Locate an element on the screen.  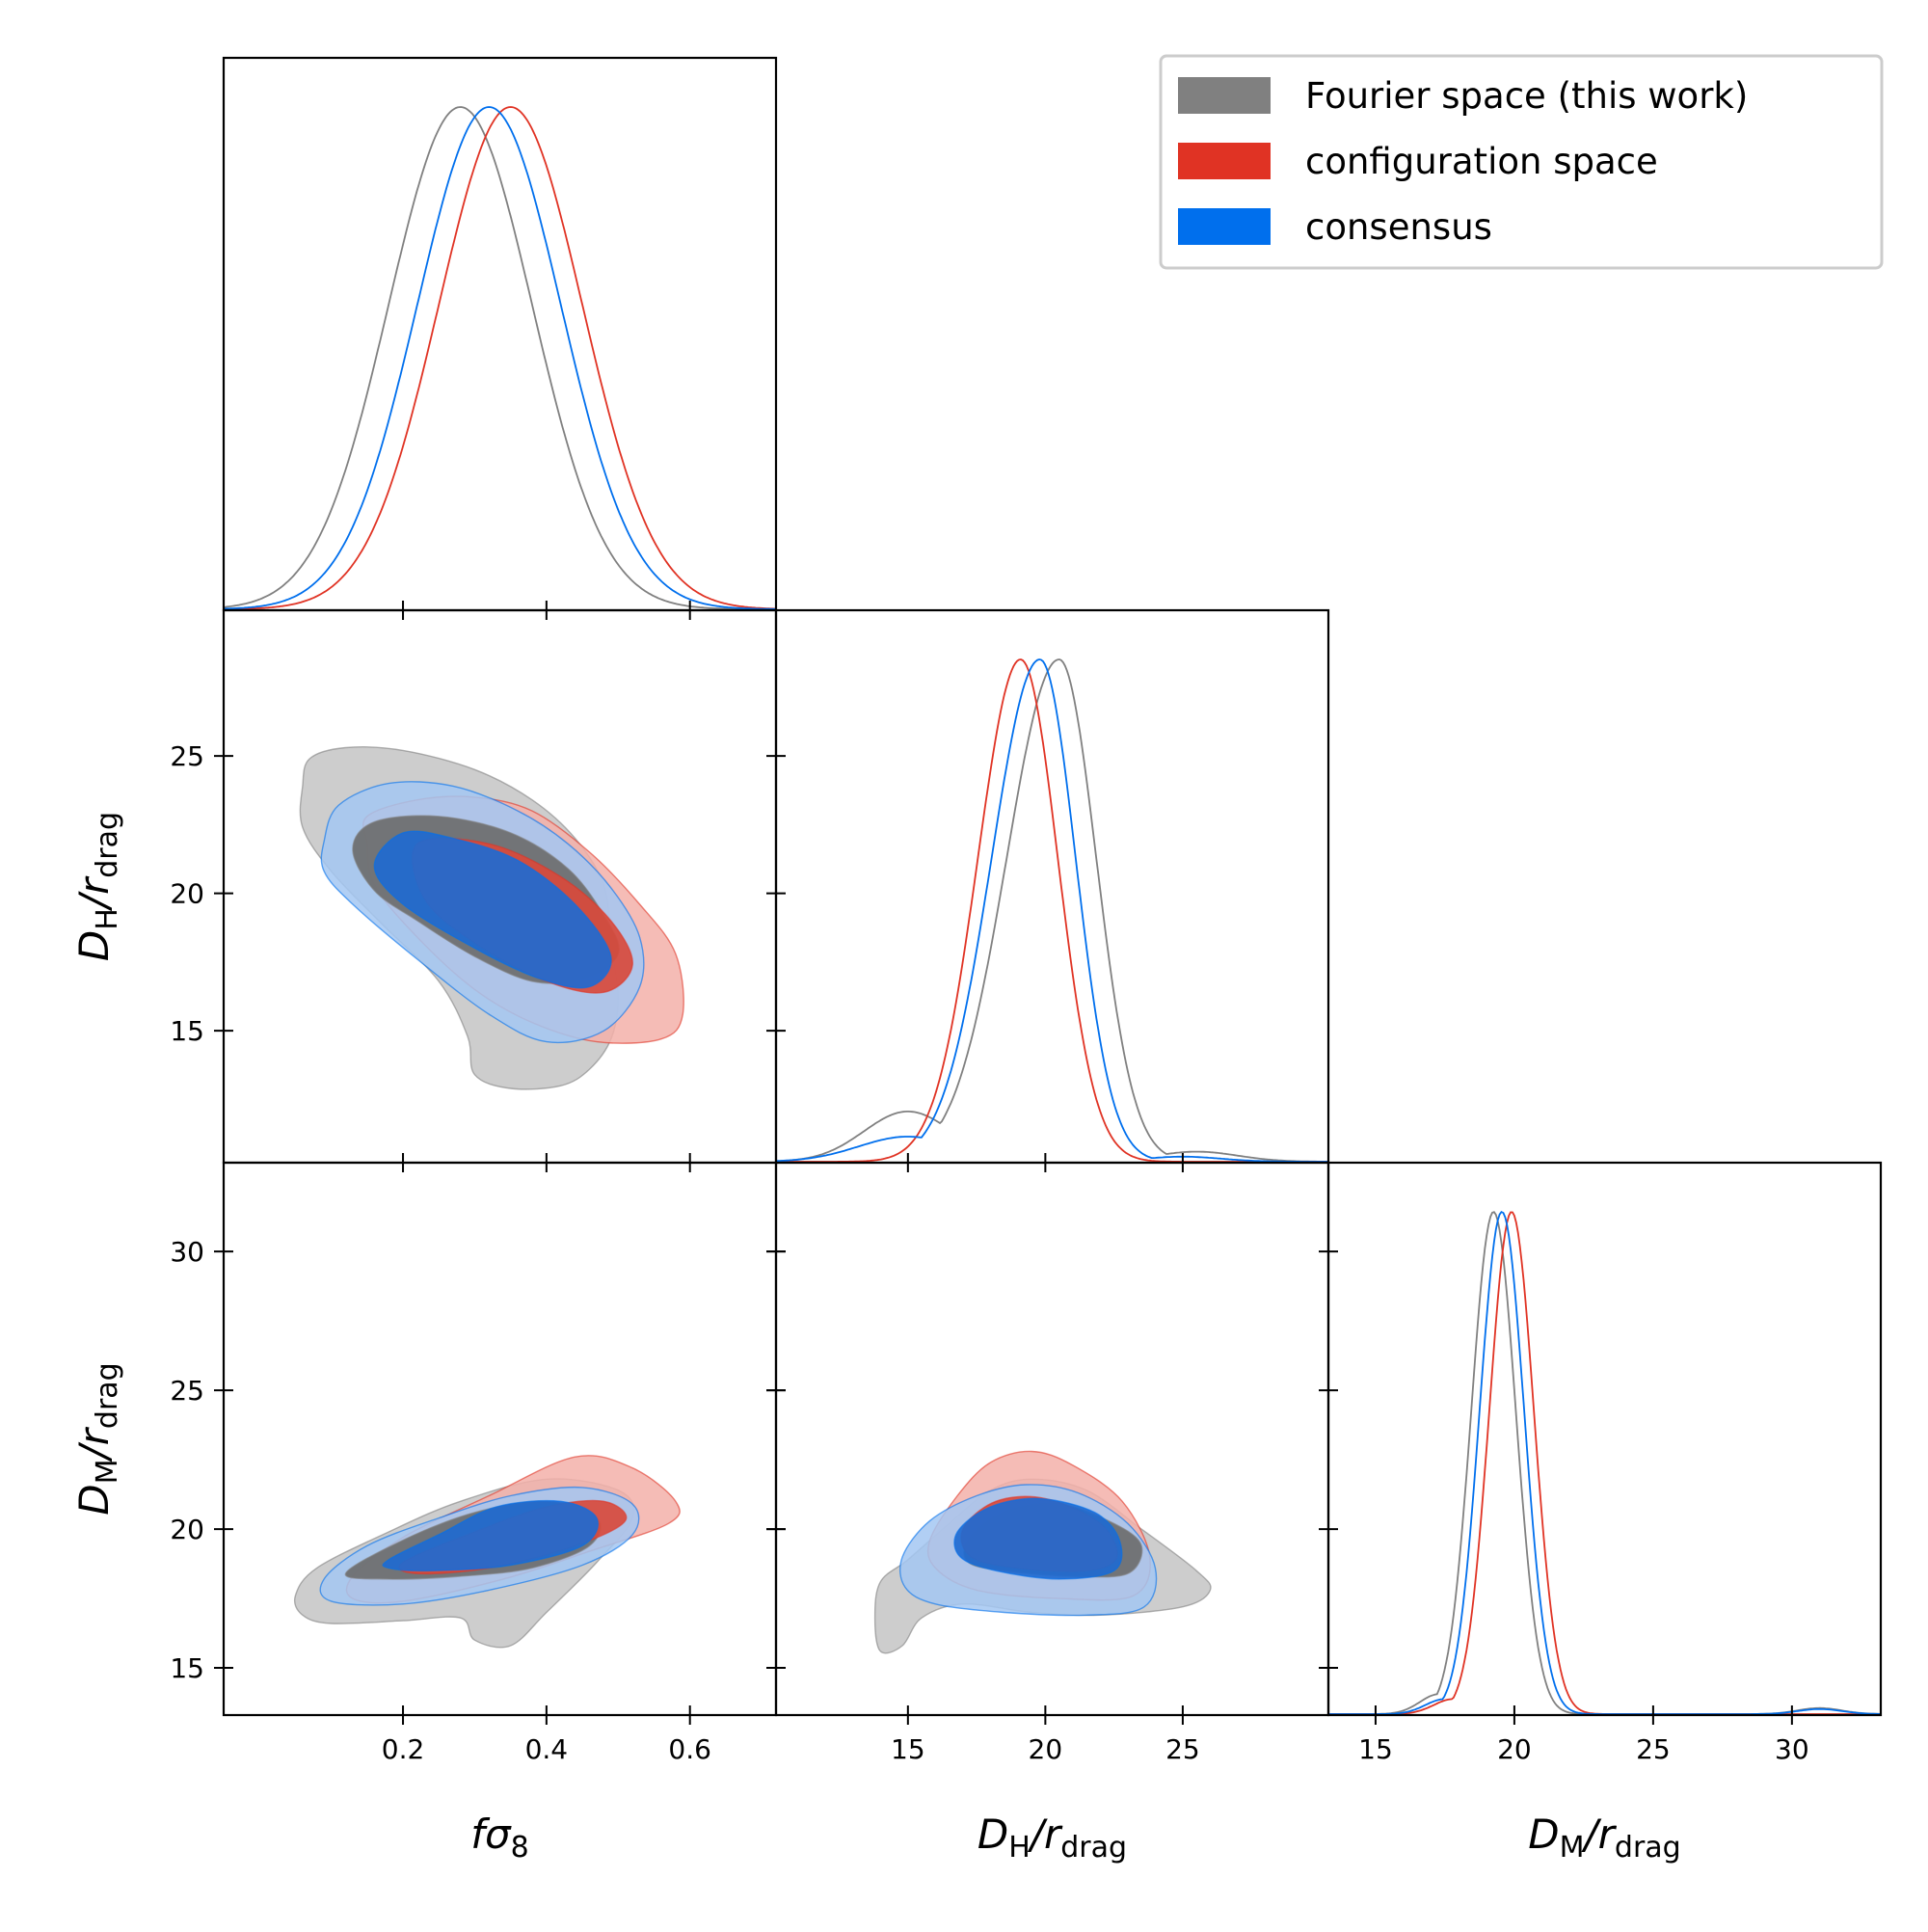
y-tick-label: 30 is located at coordinates (187, 1252).